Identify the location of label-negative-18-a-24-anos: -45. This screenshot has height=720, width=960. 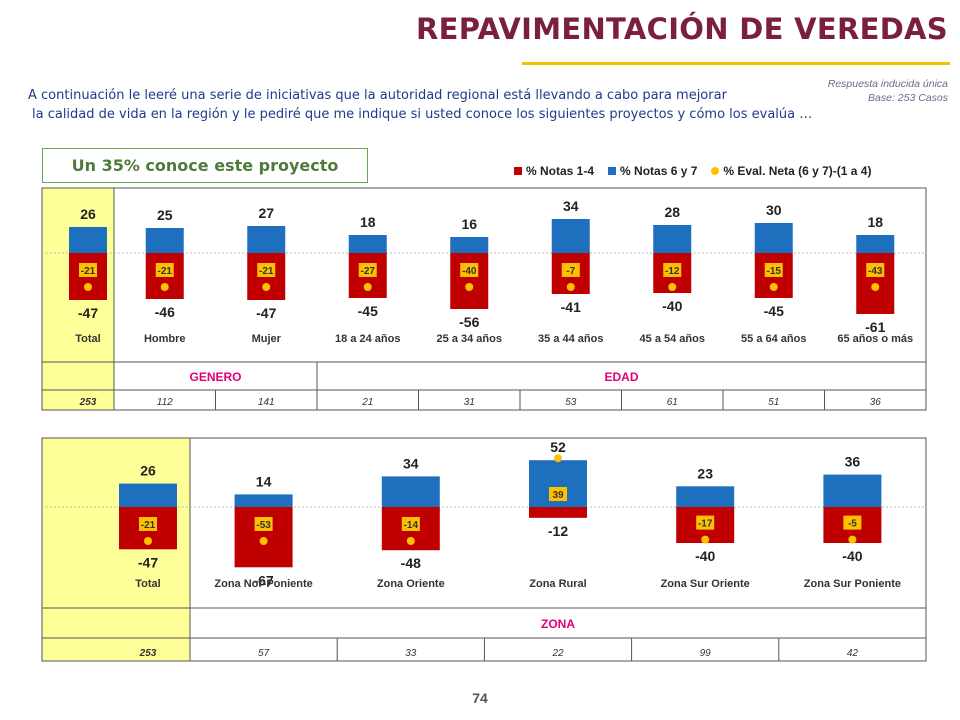
(368, 311).